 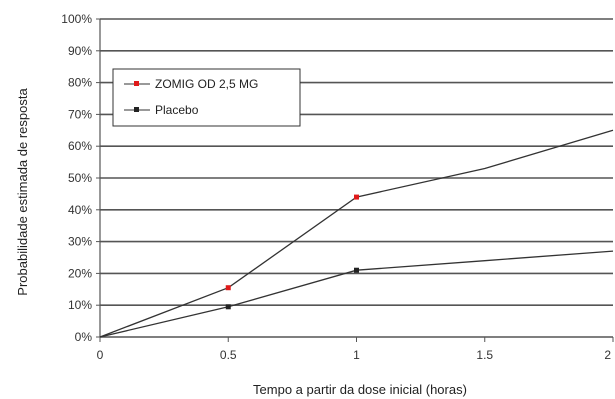 I want to click on legend-box, so click(x=206, y=97).